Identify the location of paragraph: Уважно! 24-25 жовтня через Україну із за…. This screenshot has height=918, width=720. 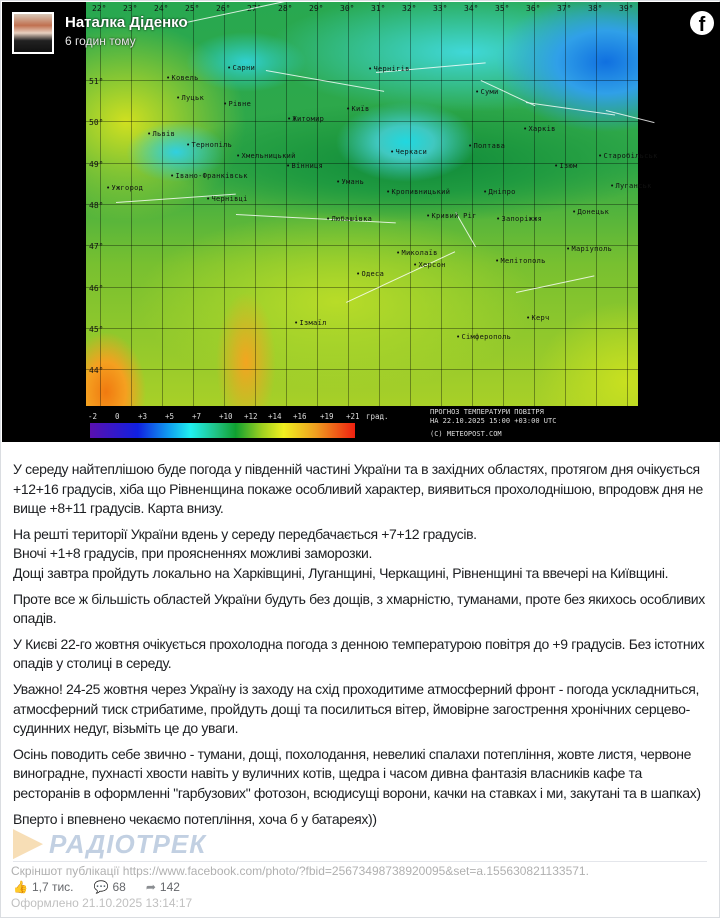
(356, 708).